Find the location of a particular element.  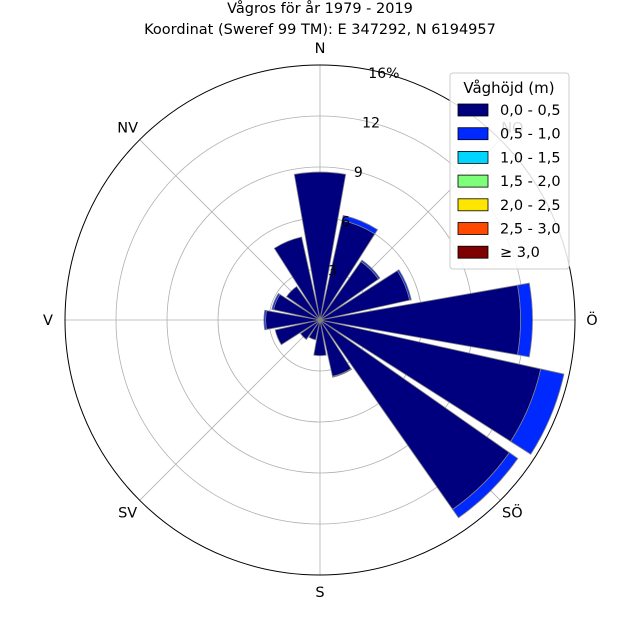

legend-entry-label: 2,5 - 3,0 is located at coordinates (530, 230).